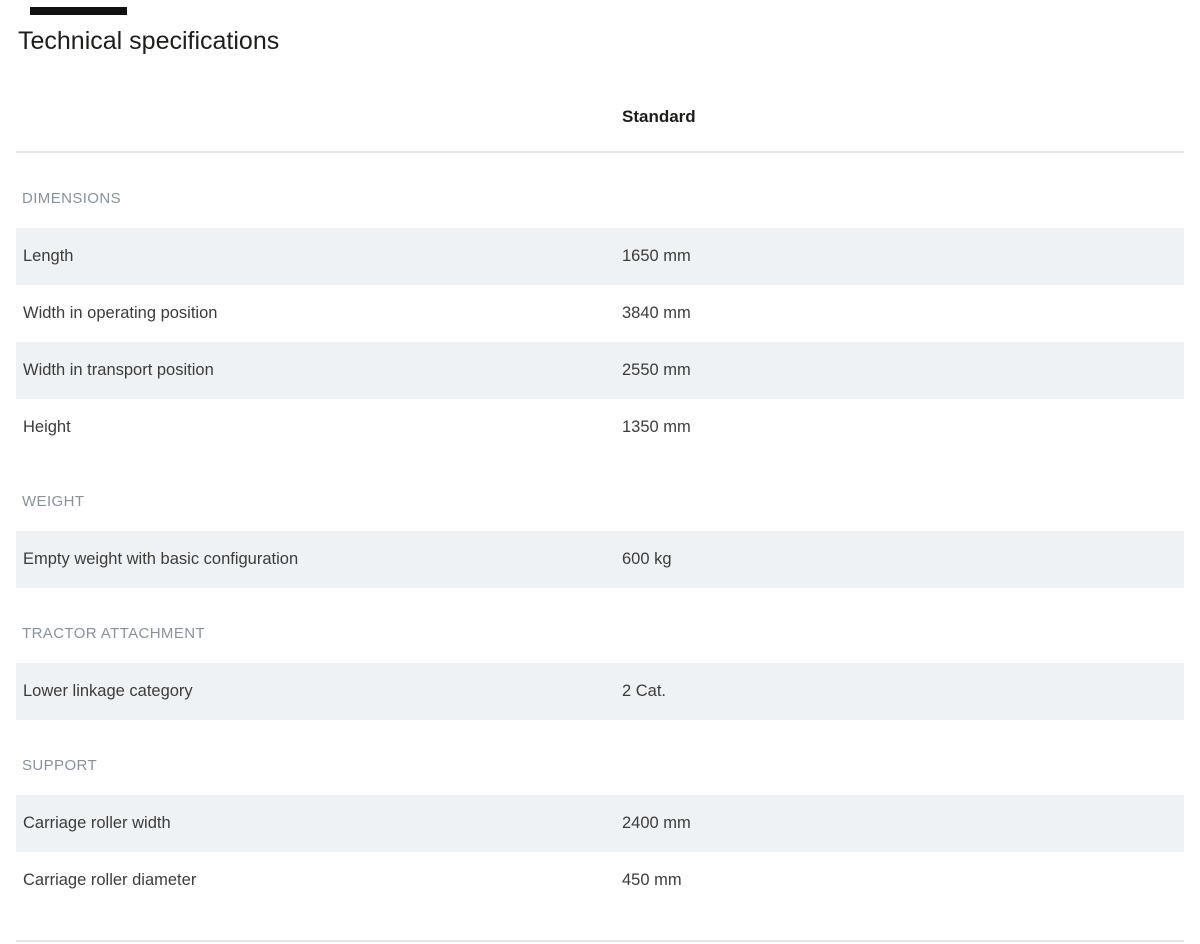 The image size is (1200, 944). What do you see at coordinates (53, 501) in the screenshot?
I see `section-title: WEIGHT` at bounding box center [53, 501].